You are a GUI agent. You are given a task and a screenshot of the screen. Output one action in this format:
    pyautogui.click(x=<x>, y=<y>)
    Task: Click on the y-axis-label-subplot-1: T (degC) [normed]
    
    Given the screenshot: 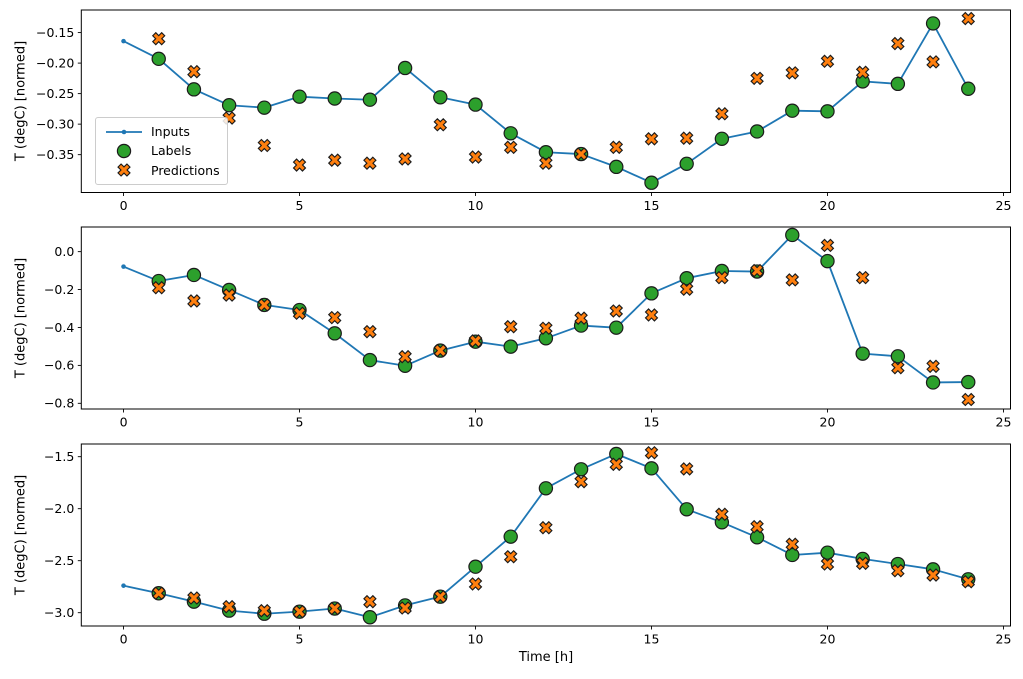 What is the action you would take?
    pyautogui.click(x=21, y=101)
    